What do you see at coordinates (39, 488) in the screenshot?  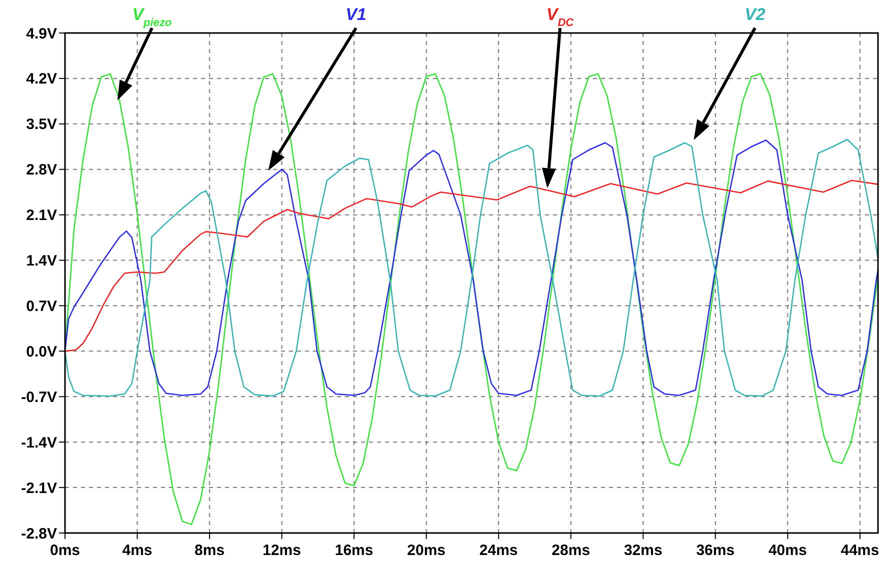 I see `y-tick-label: -2.1V` at bounding box center [39, 488].